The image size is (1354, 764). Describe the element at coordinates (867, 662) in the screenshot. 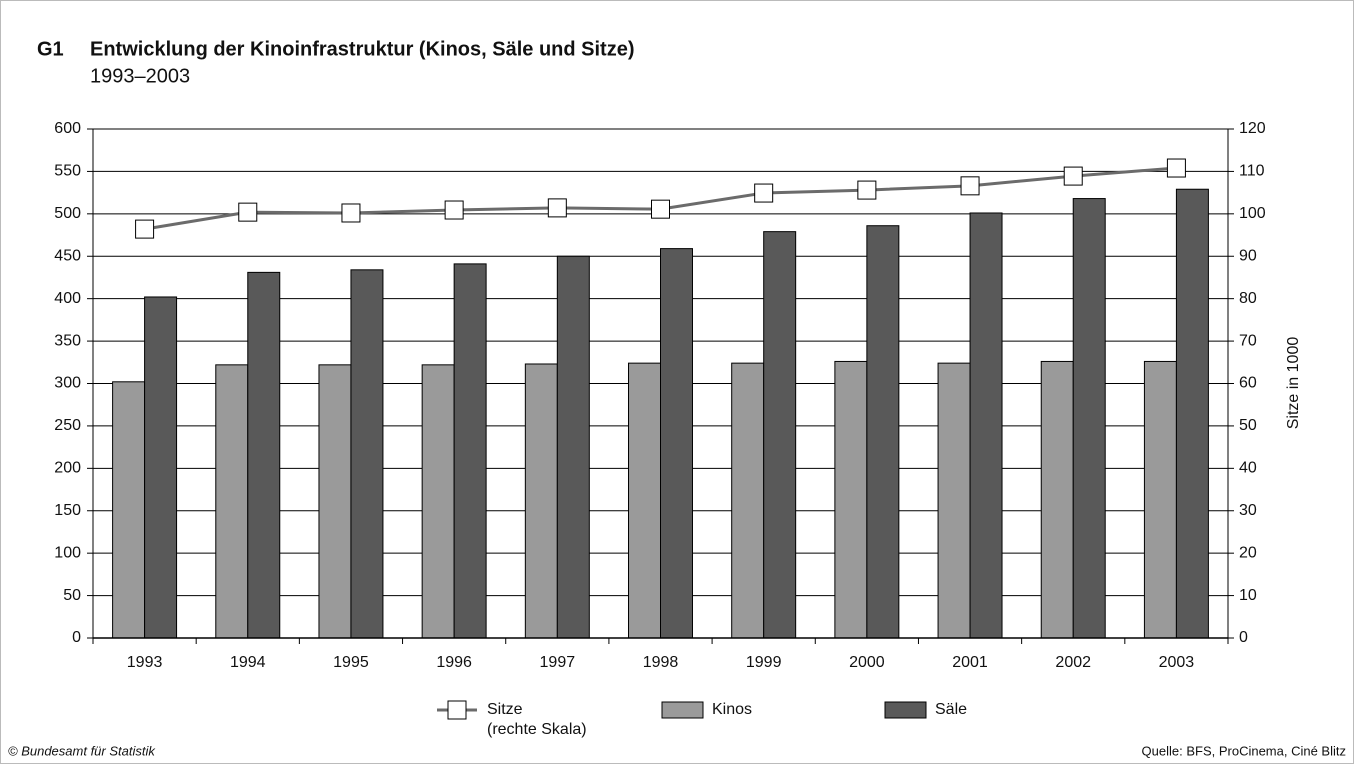

I see `x-tick-label: 2000` at that location.